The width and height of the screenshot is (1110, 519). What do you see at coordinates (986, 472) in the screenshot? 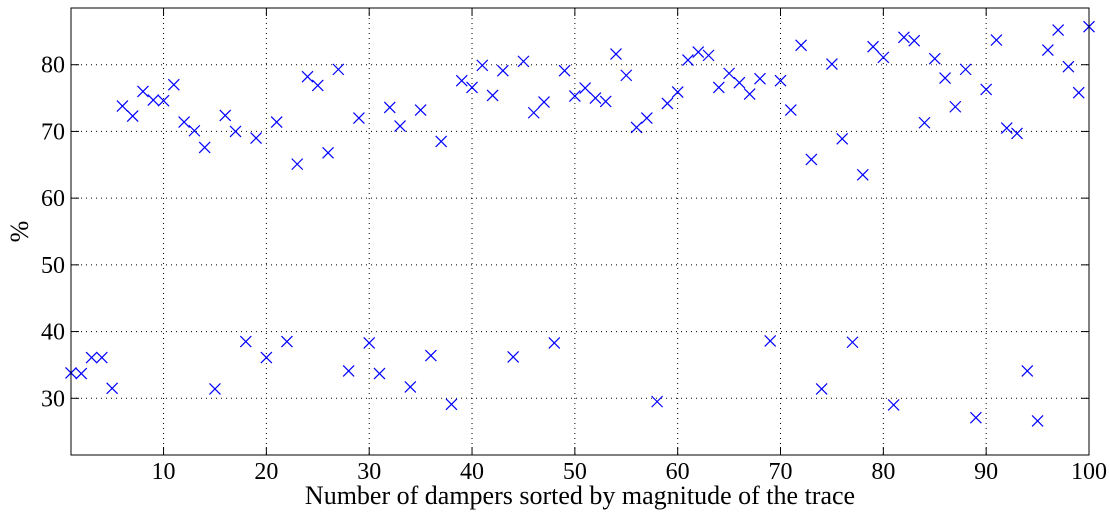
I see `x-tick-label: 90` at bounding box center [986, 472].